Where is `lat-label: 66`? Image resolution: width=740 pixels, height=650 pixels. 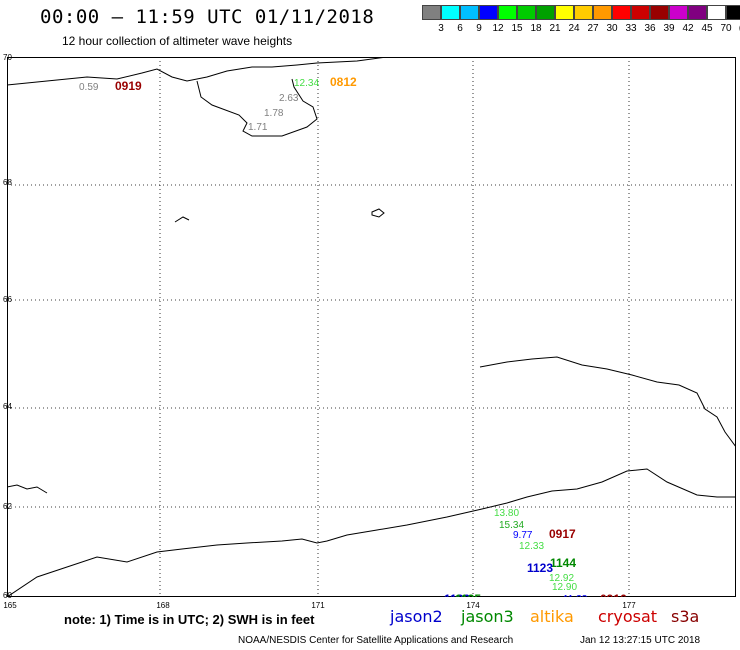
lat-label: 66 is located at coordinates (7, 299).